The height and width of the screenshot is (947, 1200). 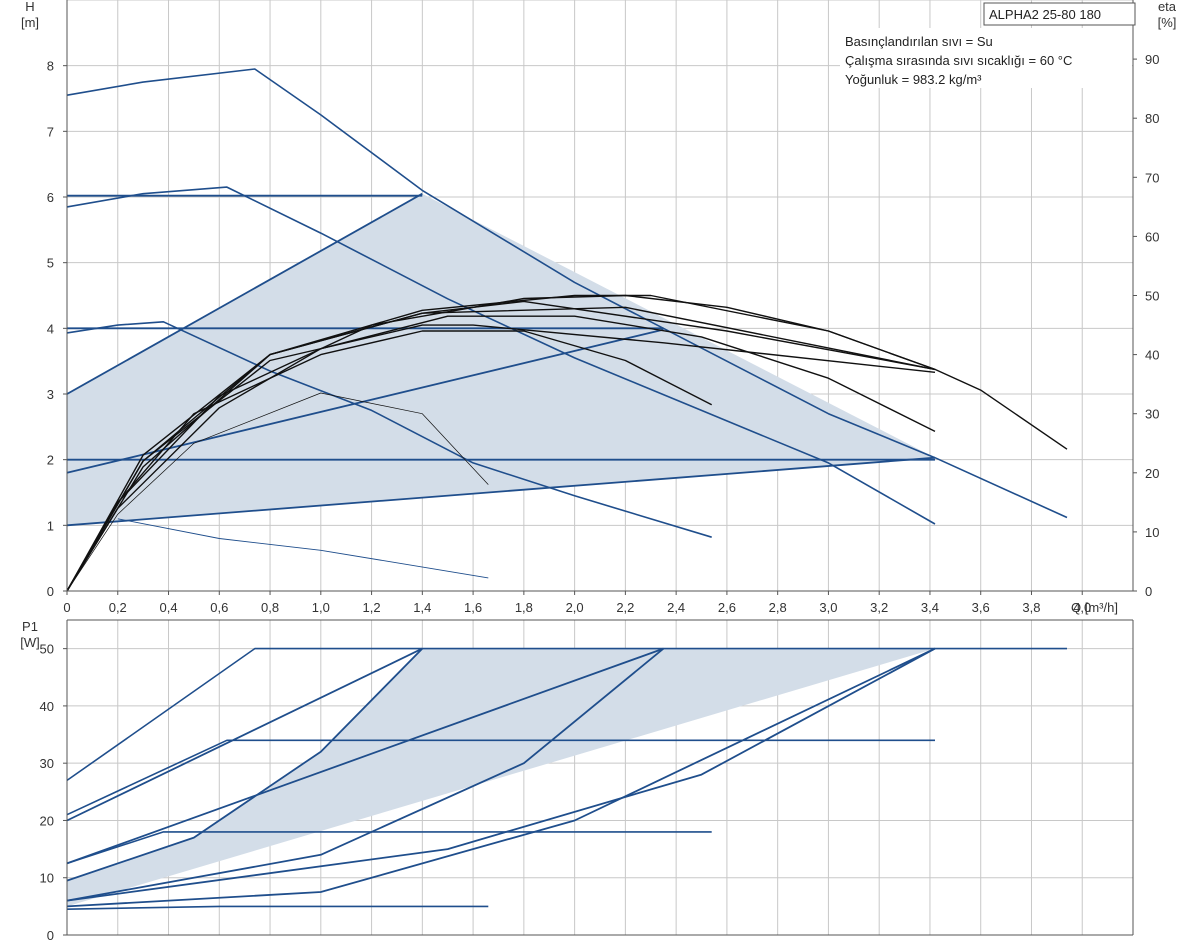 What do you see at coordinates (219, 607) in the screenshot?
I see `x-tick-label: 0,6` at bounding box center [219, 607].